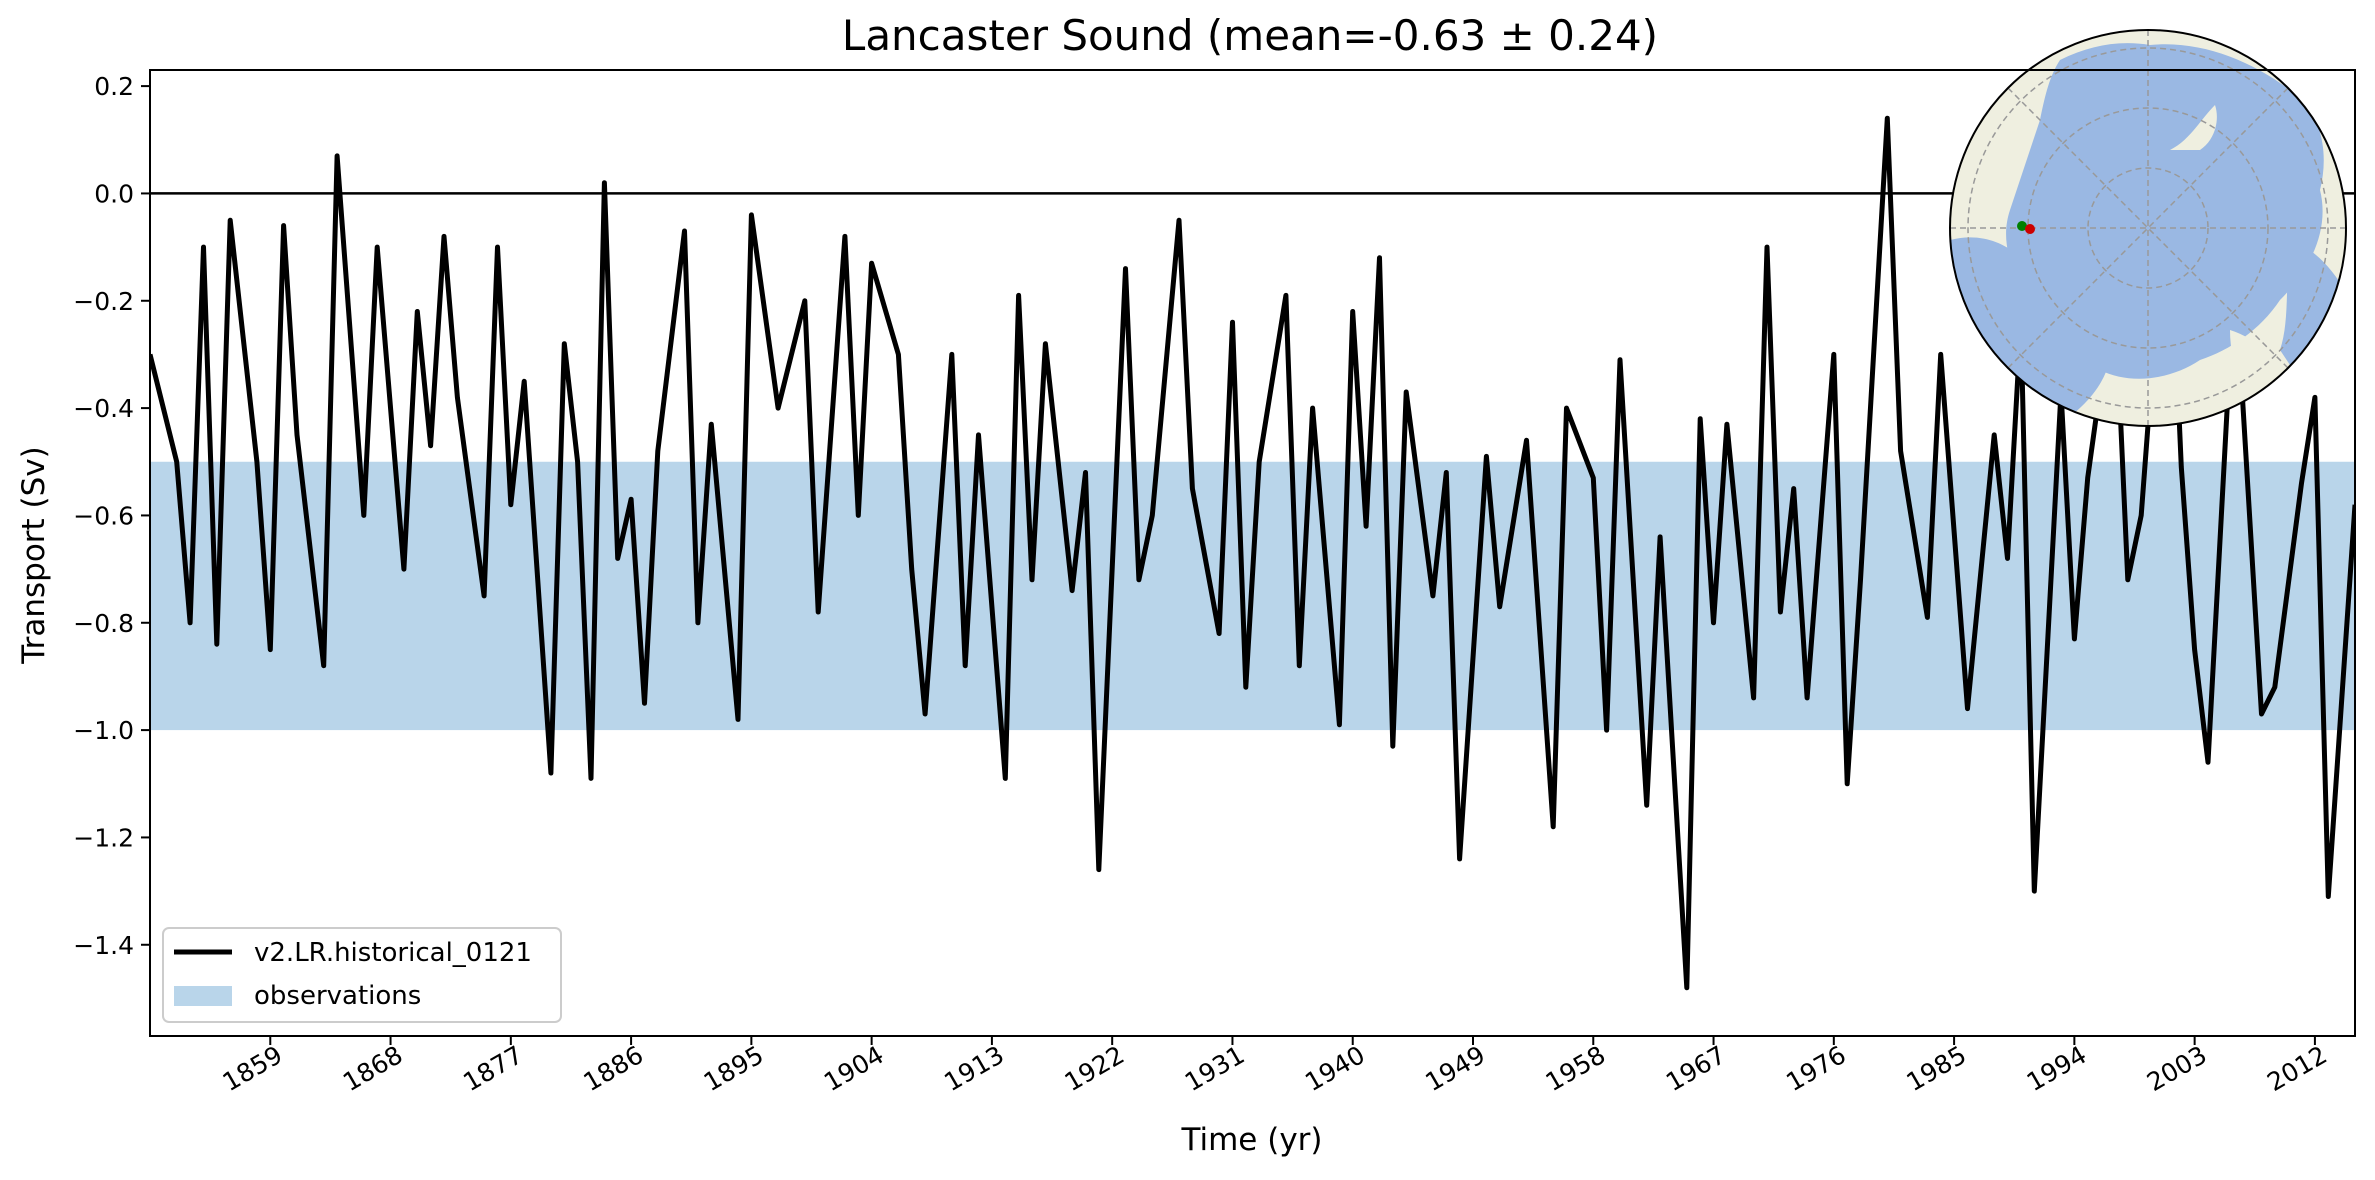  I want to click on legend-entry-series: v2.LR.historical_0121, so click(393, 953).